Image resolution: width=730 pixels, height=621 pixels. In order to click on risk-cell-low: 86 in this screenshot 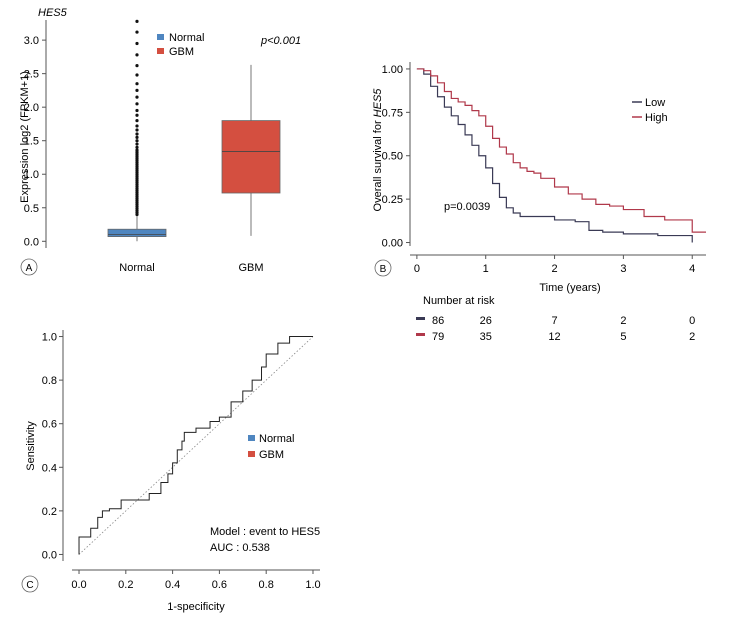, I will do `click(438, 321)`.